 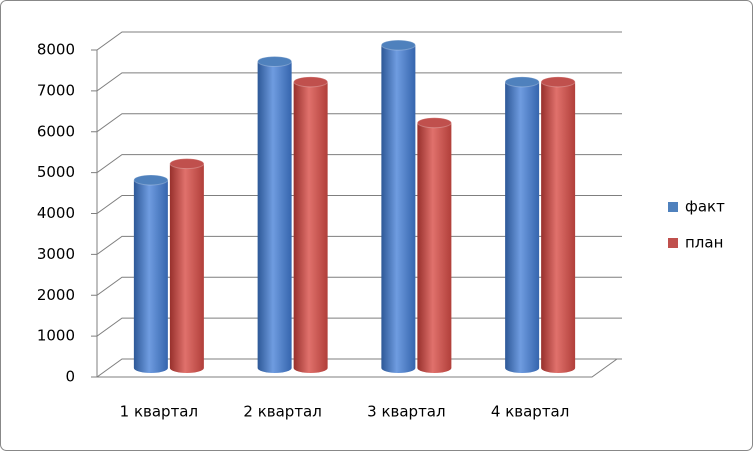 I want to click on y-tick-label: 6000, so click(x=56, y=131).